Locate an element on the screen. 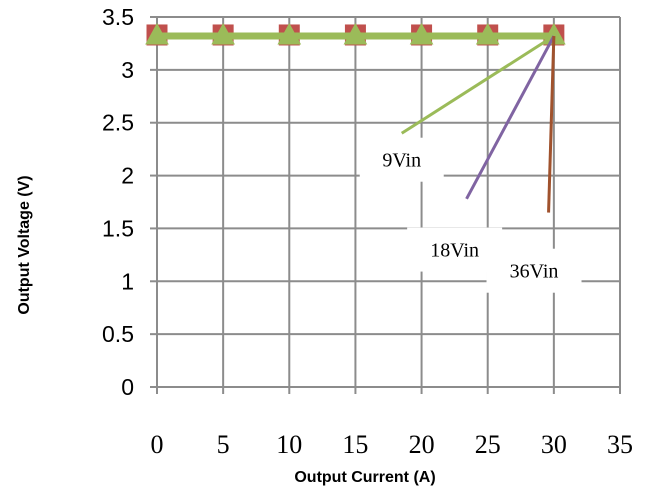 The width and height of the screenshot is (649, 493). callout-label-2: 36Vin is located at coordinates (534, 272).